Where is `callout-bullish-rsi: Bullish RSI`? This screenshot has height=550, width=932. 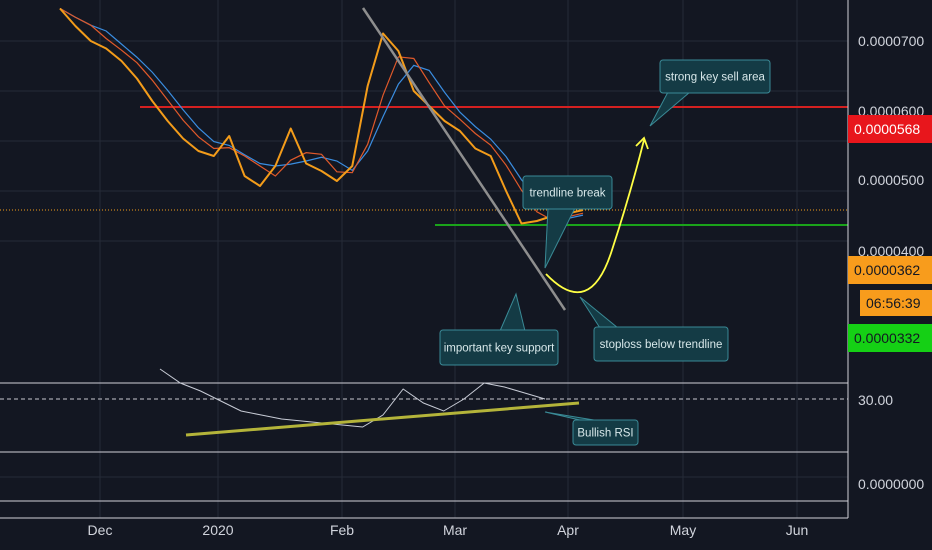 callout-bullish-rsi: Bullish RSI is located at coordinates (591, 428).